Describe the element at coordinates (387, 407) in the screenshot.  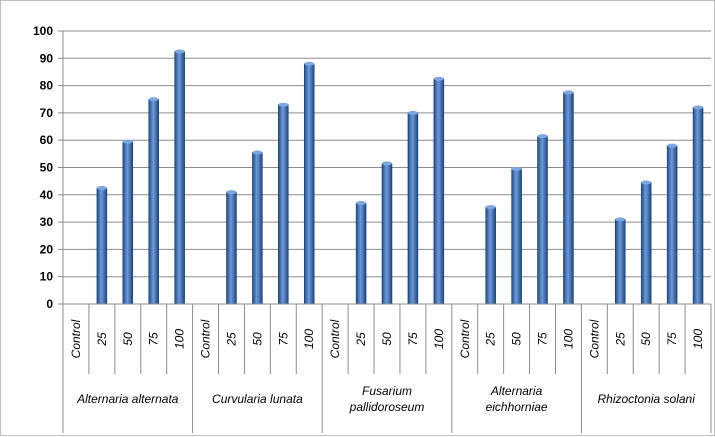
I see `group-label: pallidoroseum` at that location.